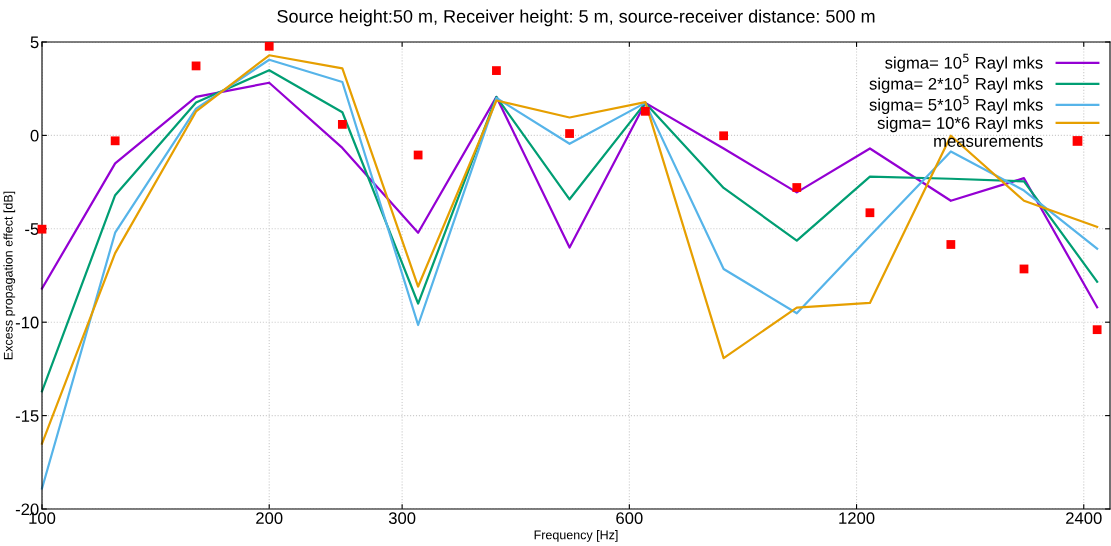 The width and height of the screenshot is (1111, 546). What do you see at coordinates (27, 416) in the screenshot?
I see `y-tick-label: -15` at bounding box center [27, 416].